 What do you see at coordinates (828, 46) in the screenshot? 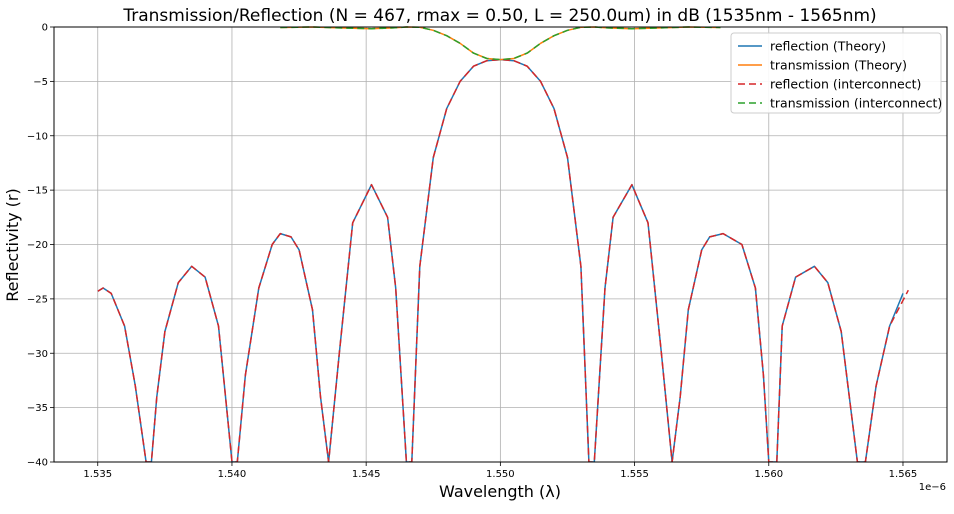
I see `legend-label: reflection (Theory)` at bounding box center [828, 46].